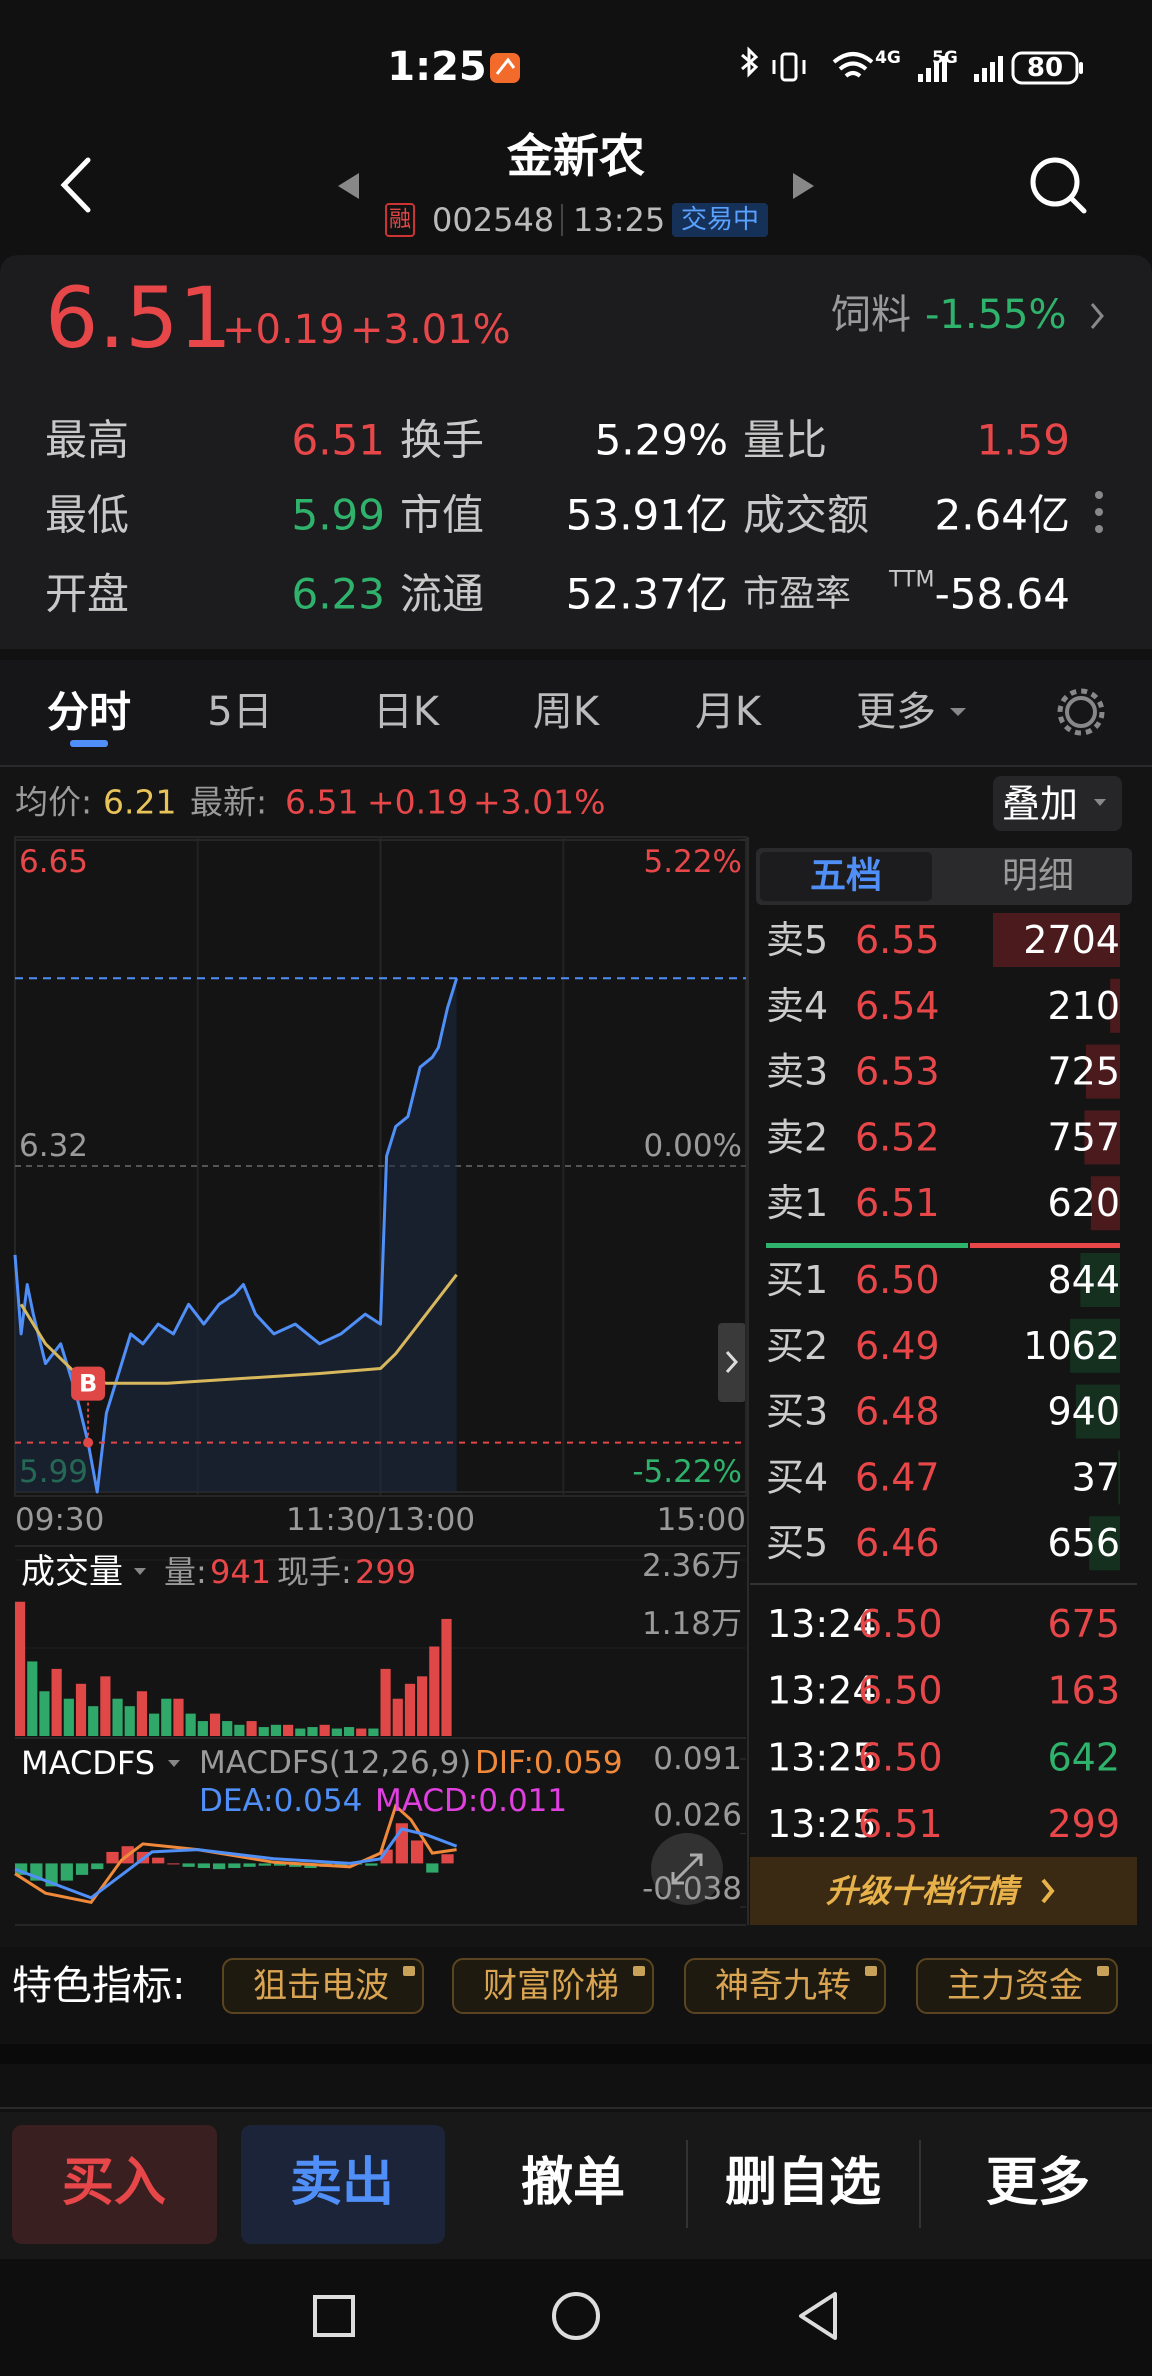  I want to click on stat-label: 市盈率, so click(797, 594).